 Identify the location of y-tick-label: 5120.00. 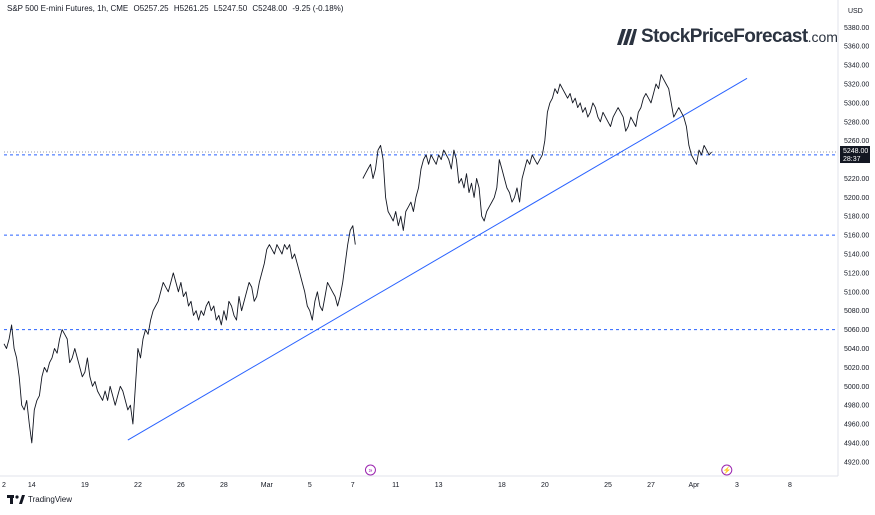
(856, 273).